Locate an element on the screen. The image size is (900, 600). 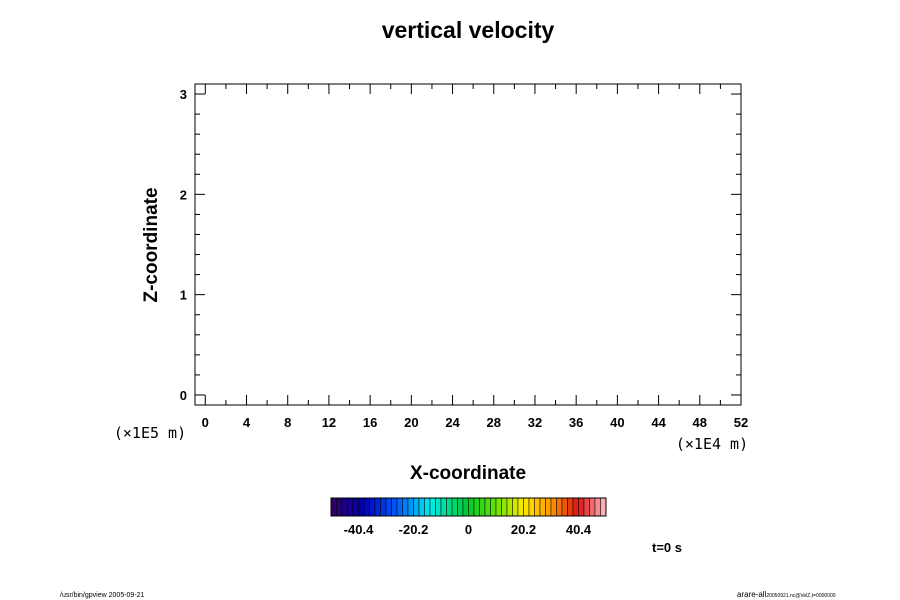
colorbar-tick-label: -40.4 is located at coordinates (359, 529).